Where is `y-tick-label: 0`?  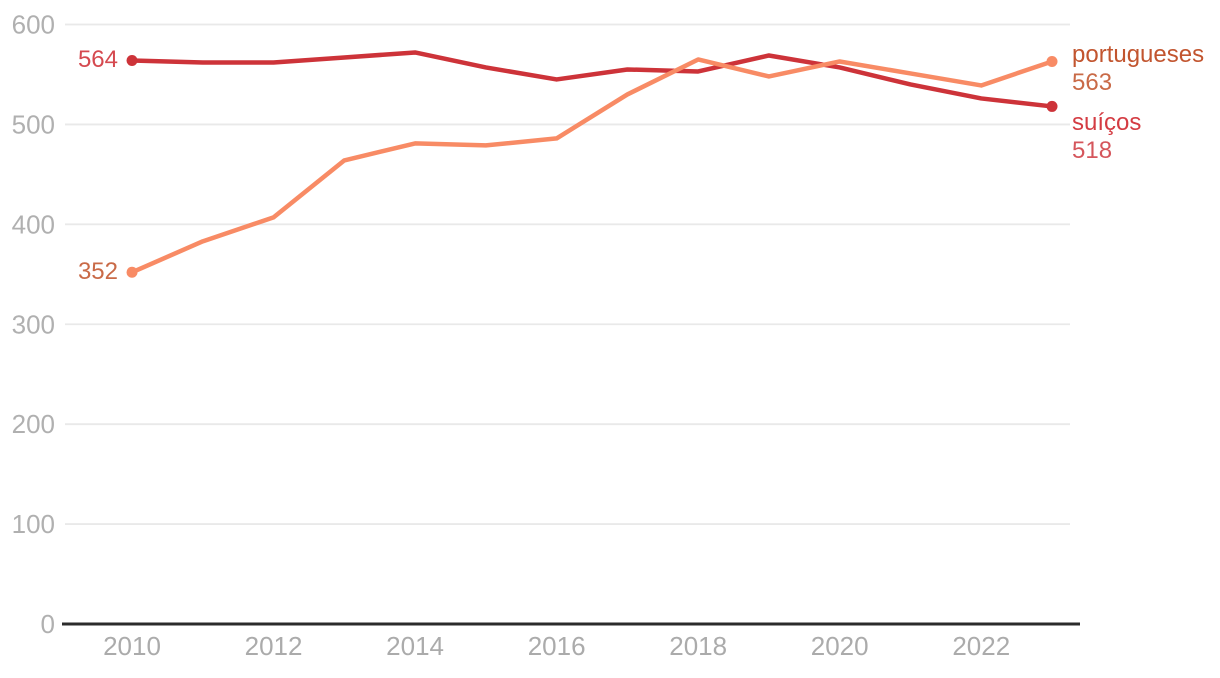
y-tick-label: 0 is located at coordinates (48, 624).